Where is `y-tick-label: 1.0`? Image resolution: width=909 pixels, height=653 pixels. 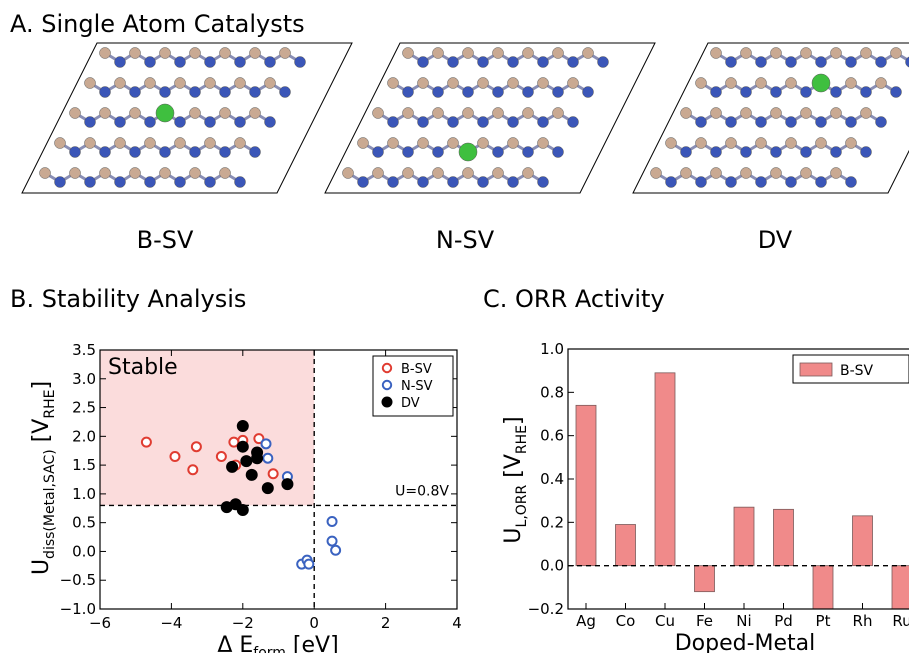 y-tick-label: 1.0 is located at coordinates (84, 494).